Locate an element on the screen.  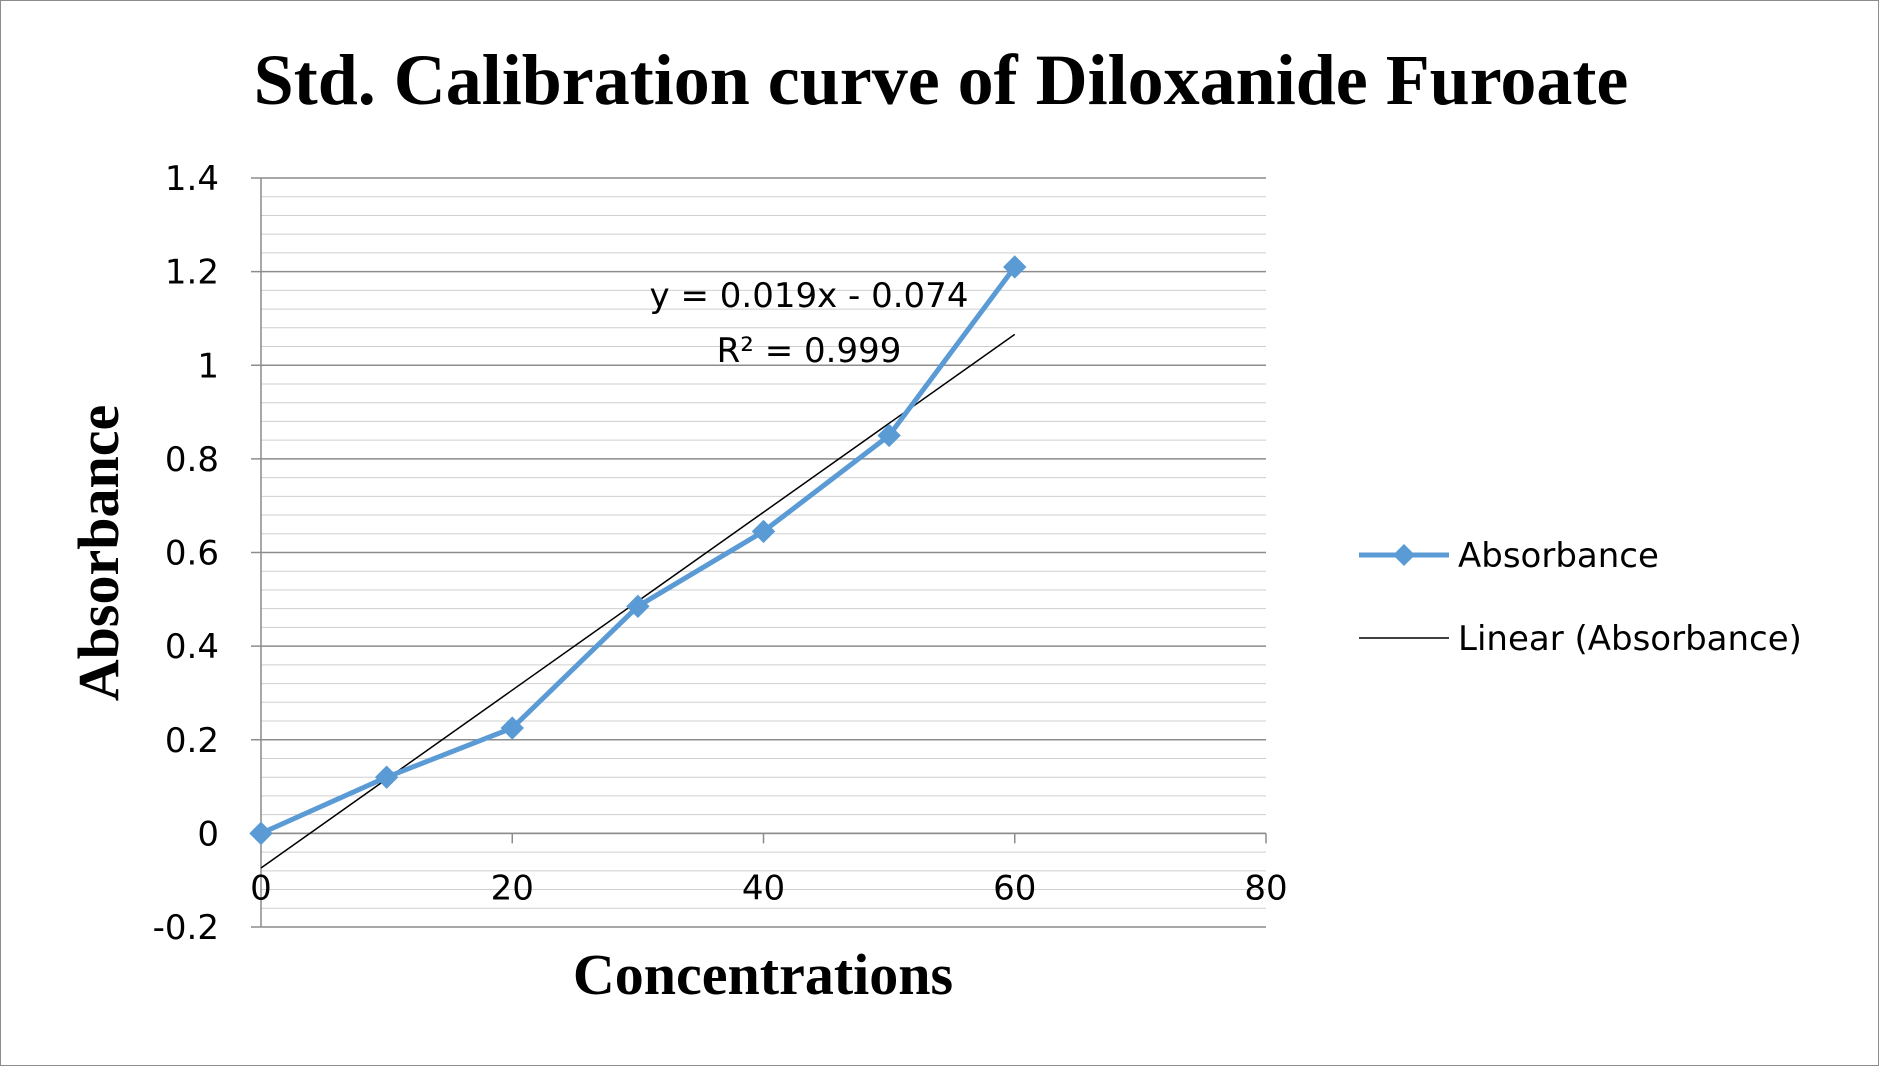
legend-trendline-label: Linear (Absorbance) is located at coordinates (1630, 639).